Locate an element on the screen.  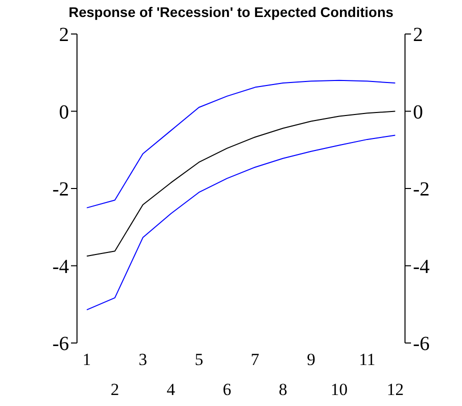
x-tick-label: 11 is located at coordinates (367, 359).